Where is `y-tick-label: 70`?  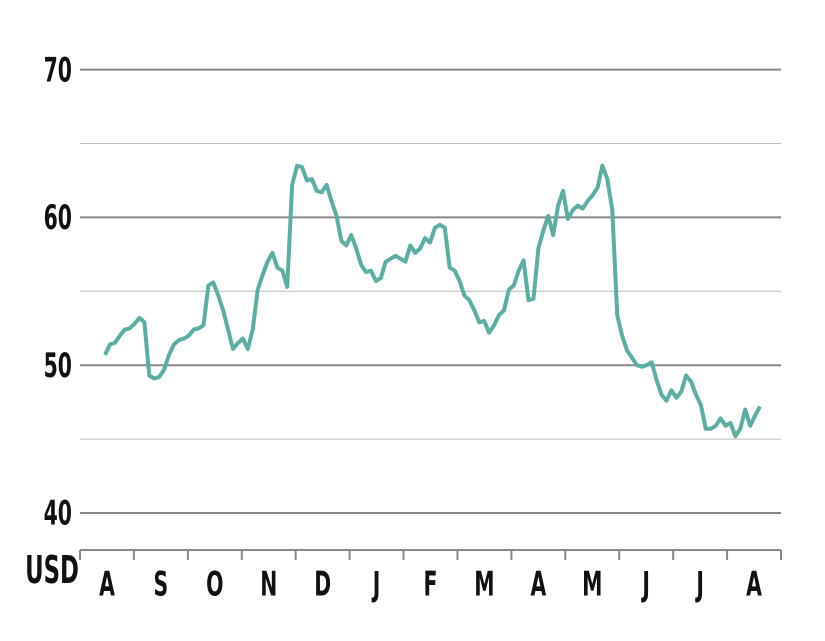 y-tick-label: 70 is located at coordinates (58, 70).